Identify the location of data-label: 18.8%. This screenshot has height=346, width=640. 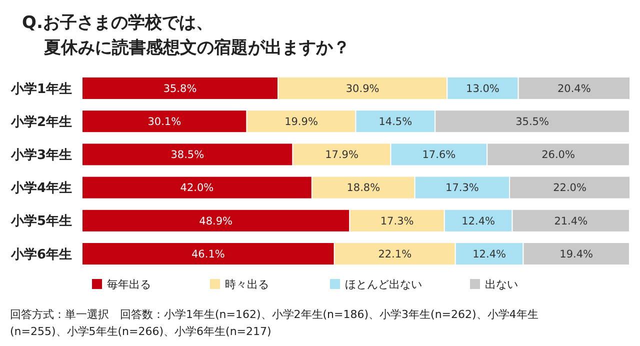
(363, 188).